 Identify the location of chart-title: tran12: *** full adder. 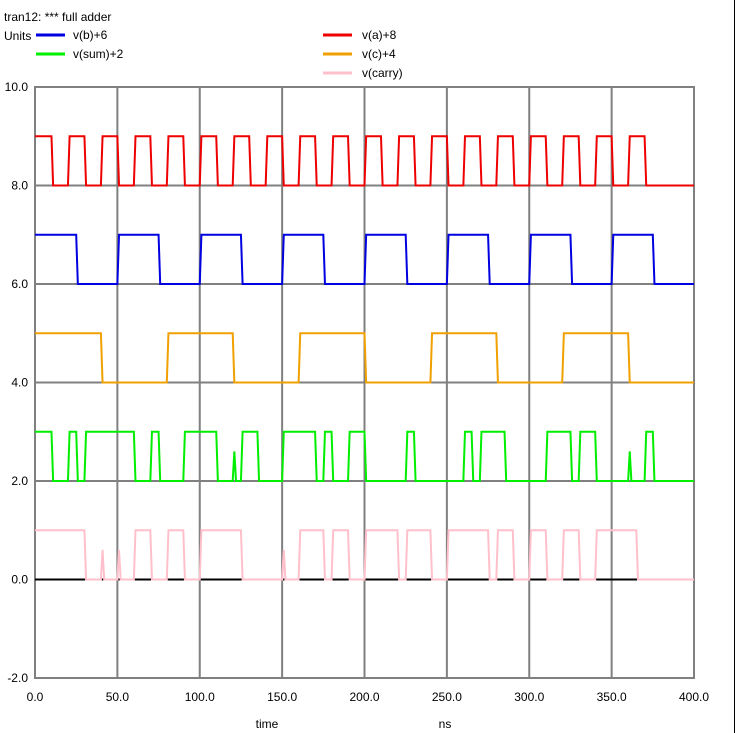
(57, 17).